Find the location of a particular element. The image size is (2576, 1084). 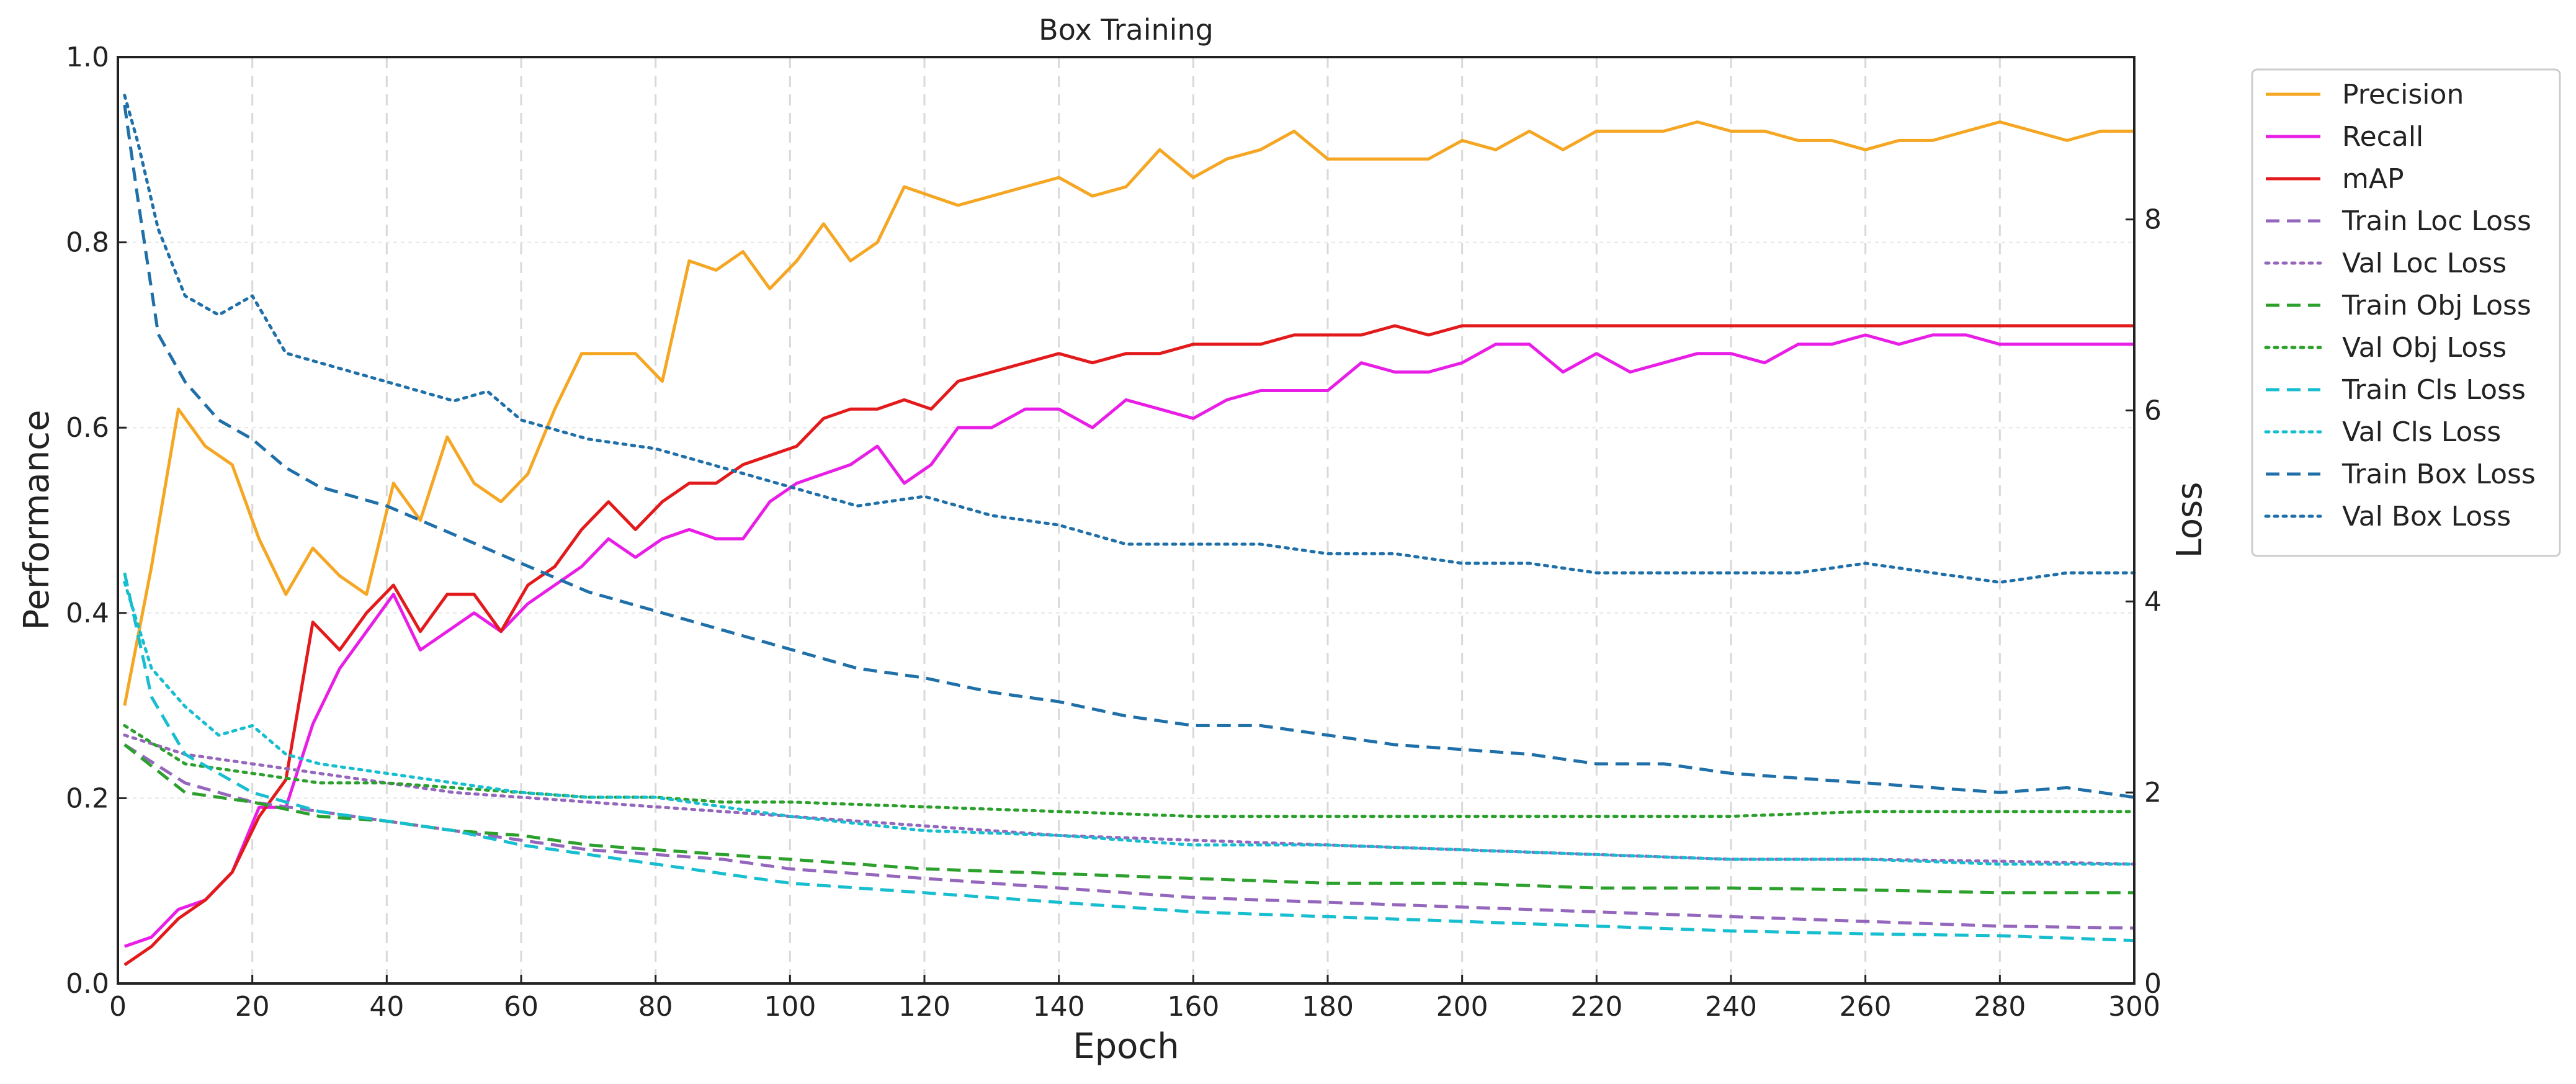

legend-label: Train Loc Loss is located at coordinates (2436, 221).